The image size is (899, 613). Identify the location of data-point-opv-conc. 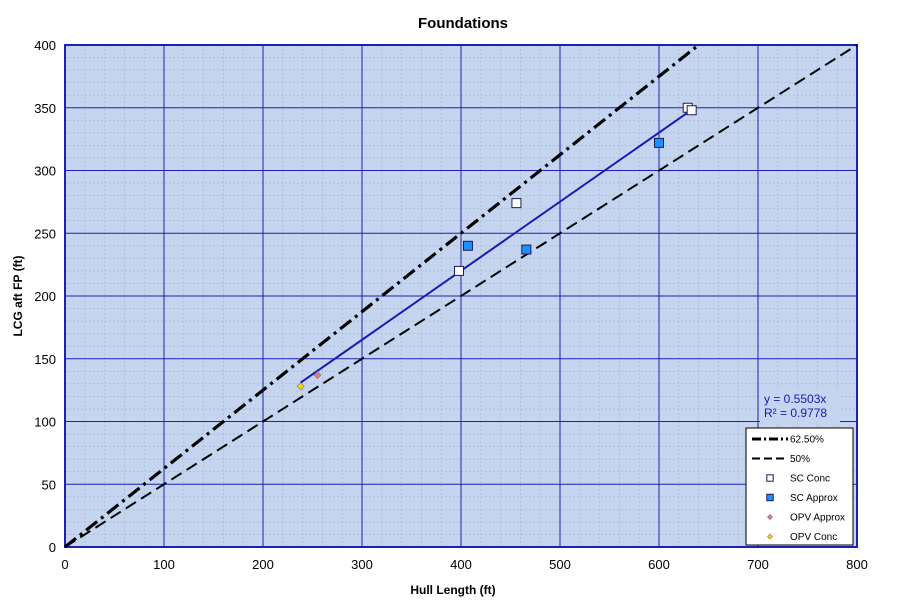
(300, 386).